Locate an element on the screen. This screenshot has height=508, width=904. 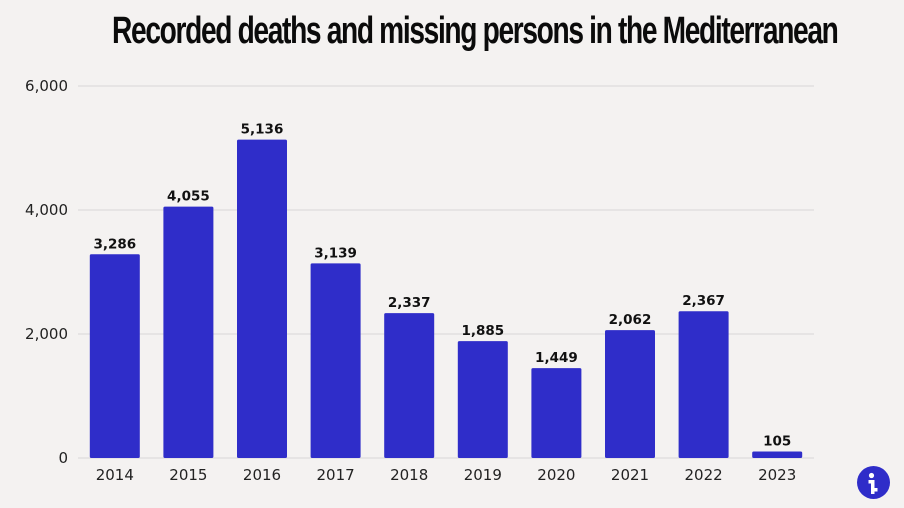
x-tick-label: 2017 is located at coordinates (336, 475).